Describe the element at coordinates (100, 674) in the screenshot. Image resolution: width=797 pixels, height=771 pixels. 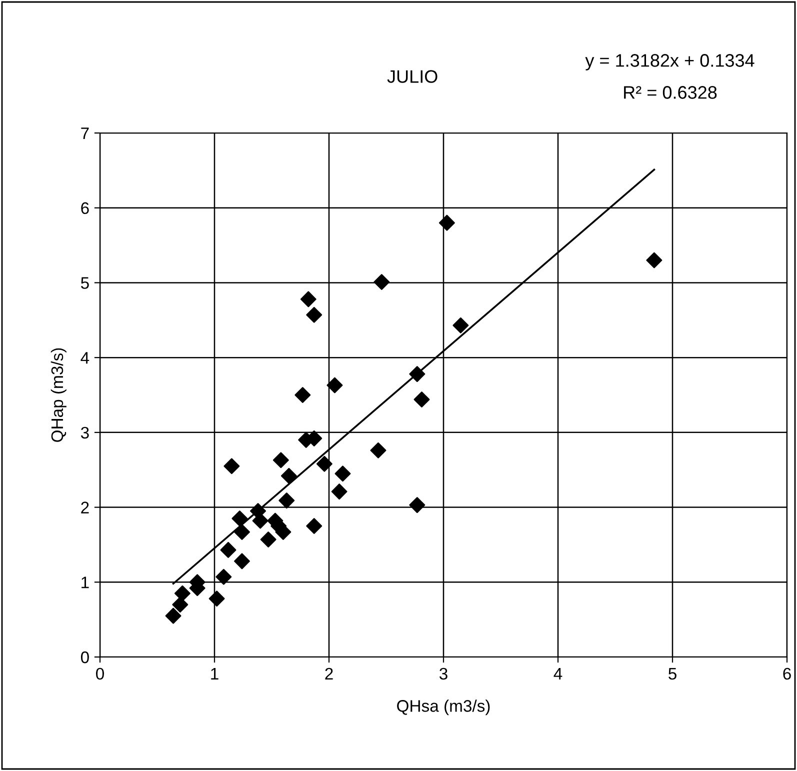
I see `x-tick-label: 0` at that location.